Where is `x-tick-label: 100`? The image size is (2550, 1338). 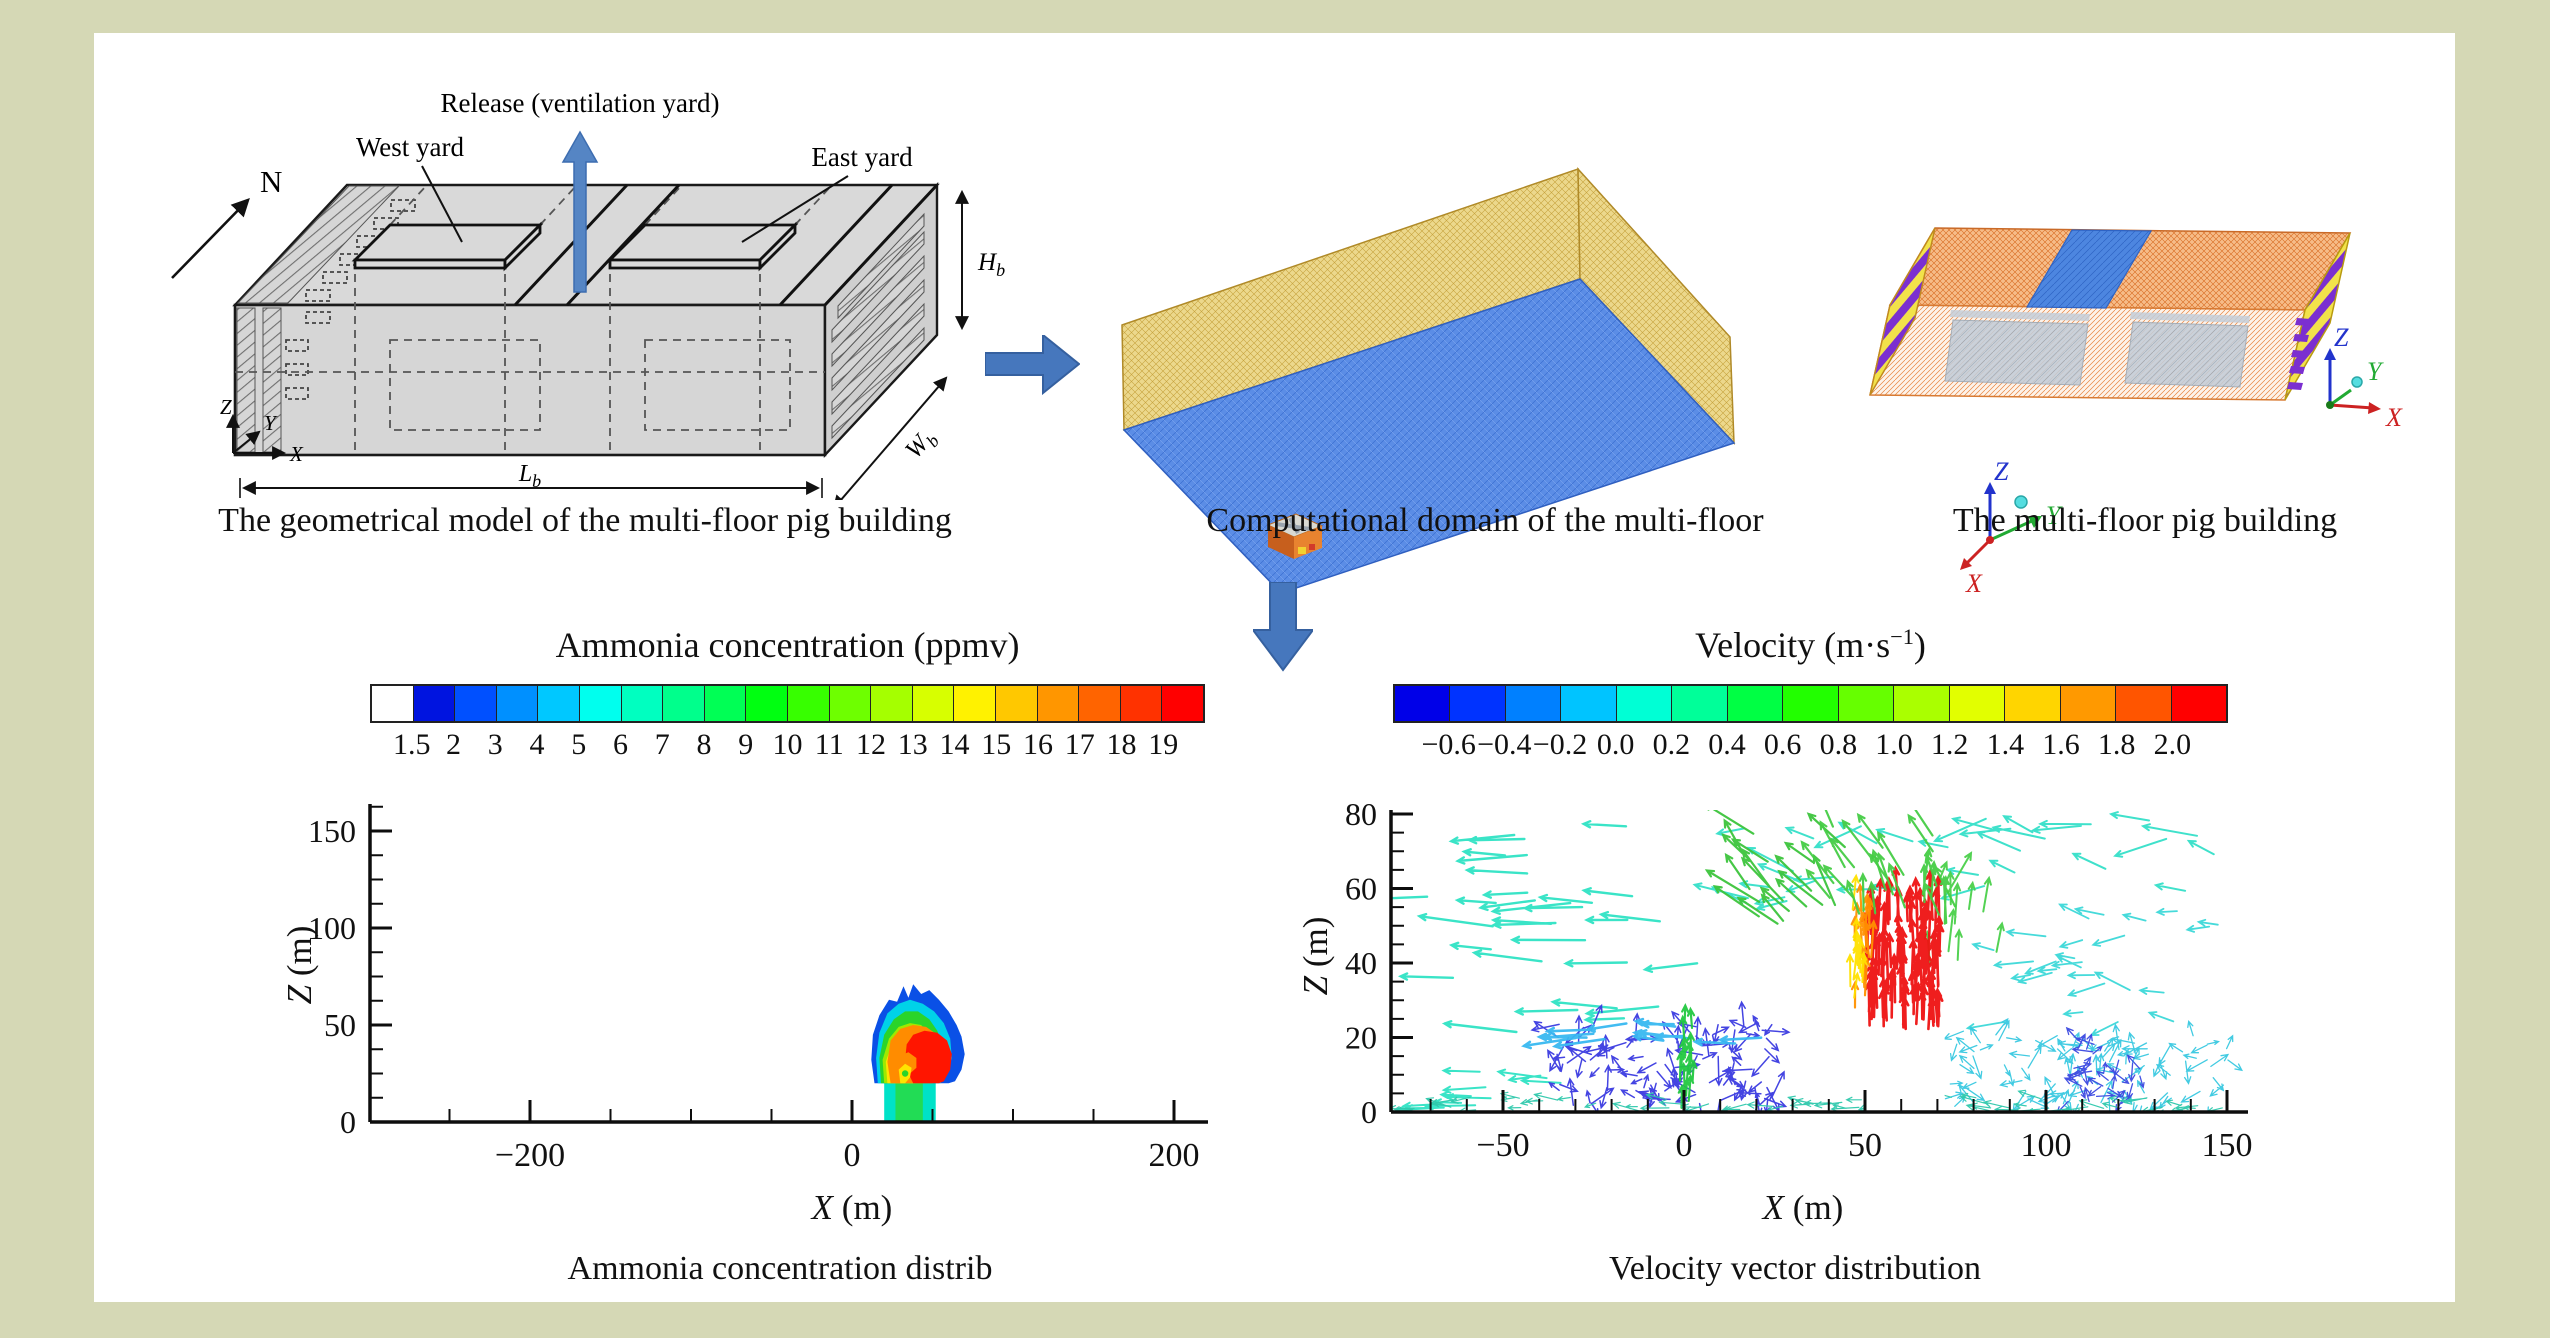 x-tick-label: 100 is located at coordinates (2046, 1145).